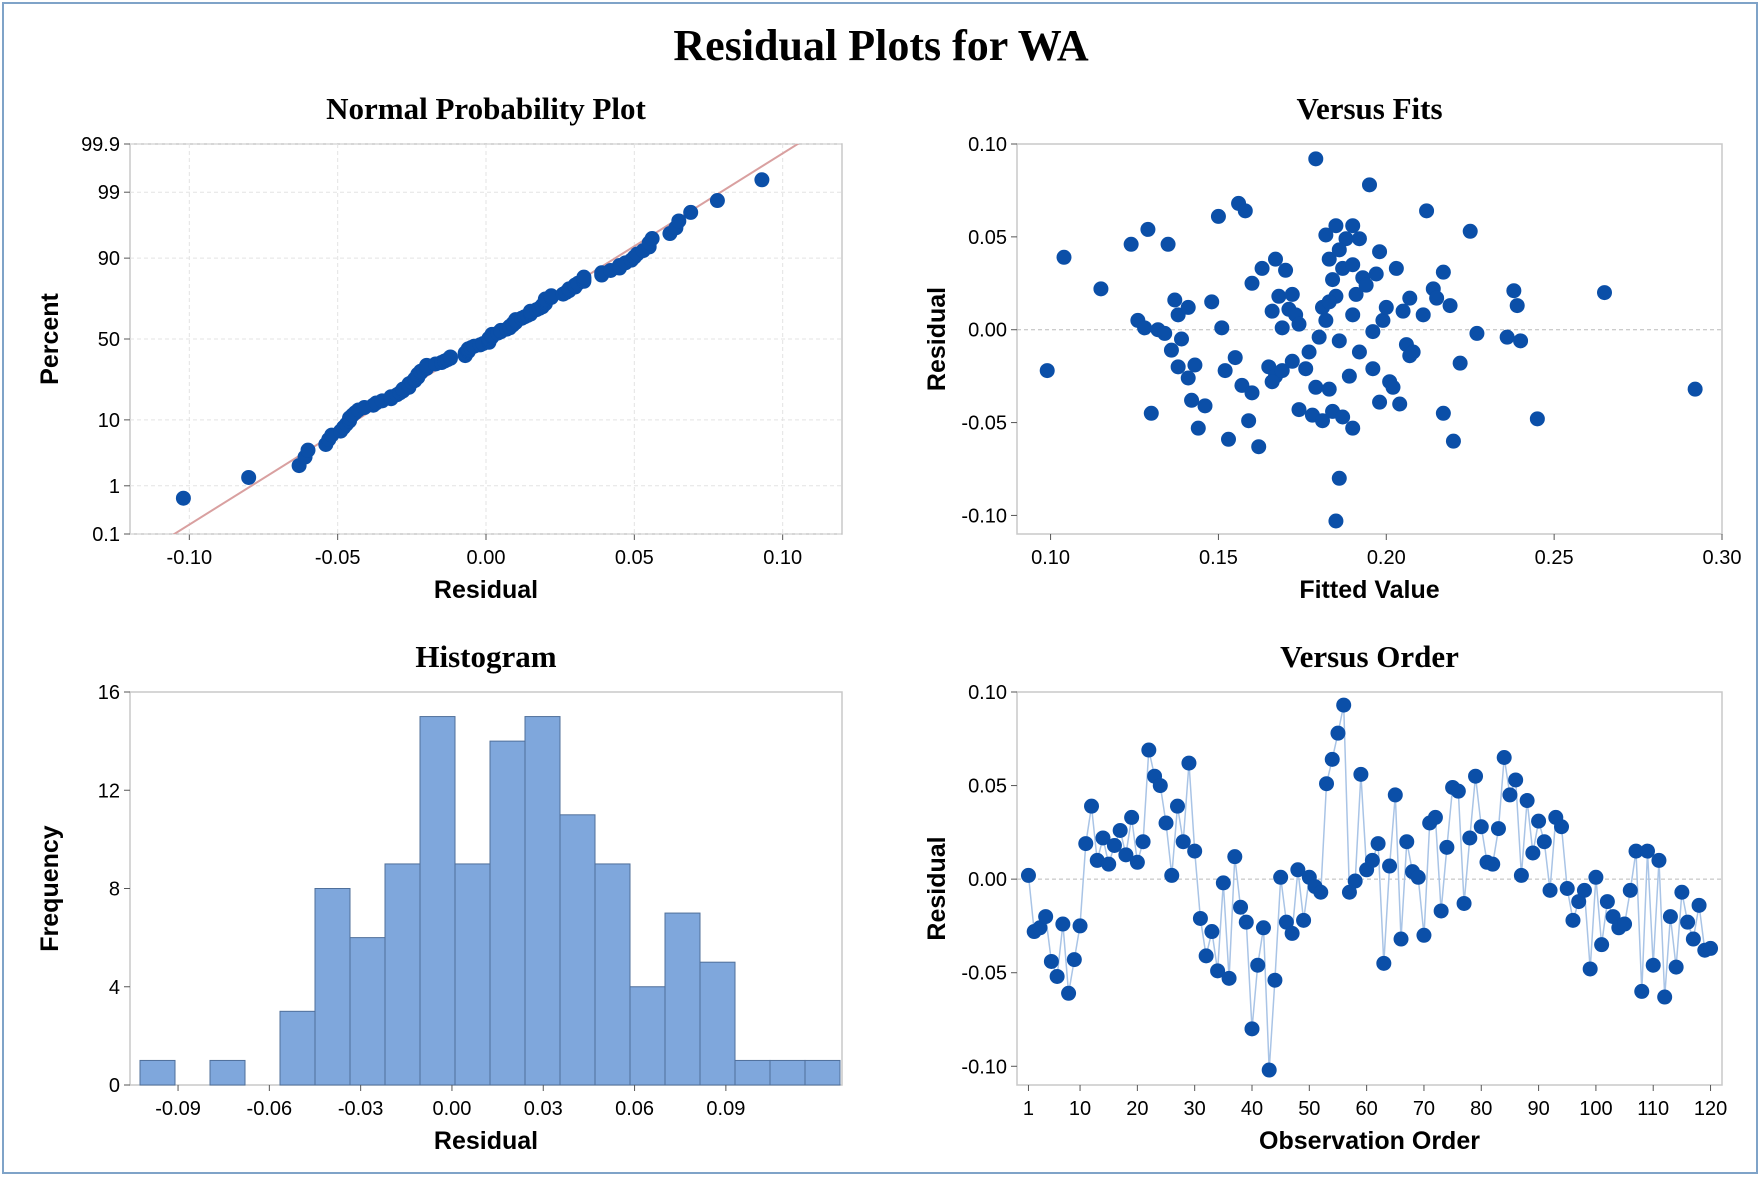 Image resolution: width=1762 pixels, height=1178 pixels. What do you see at coordinates (109, 791) in the screenshot?
I see `hist-ytick: 12` at bounding box center [109, 791].